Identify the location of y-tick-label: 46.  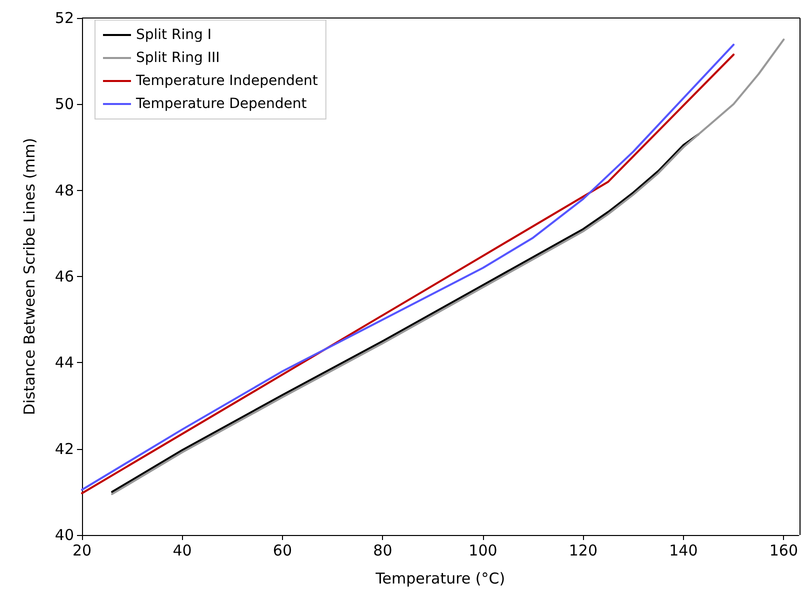
(64, 277).